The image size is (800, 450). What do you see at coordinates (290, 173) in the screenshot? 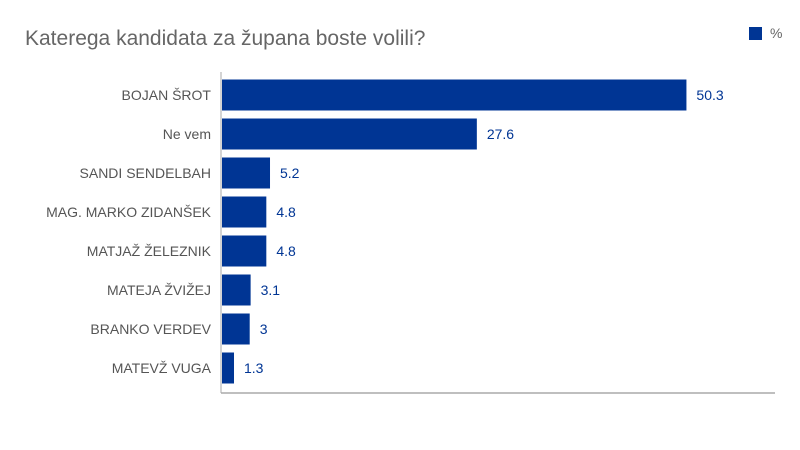
I see `value-label: 5.2` at bounding box center [290, 173].